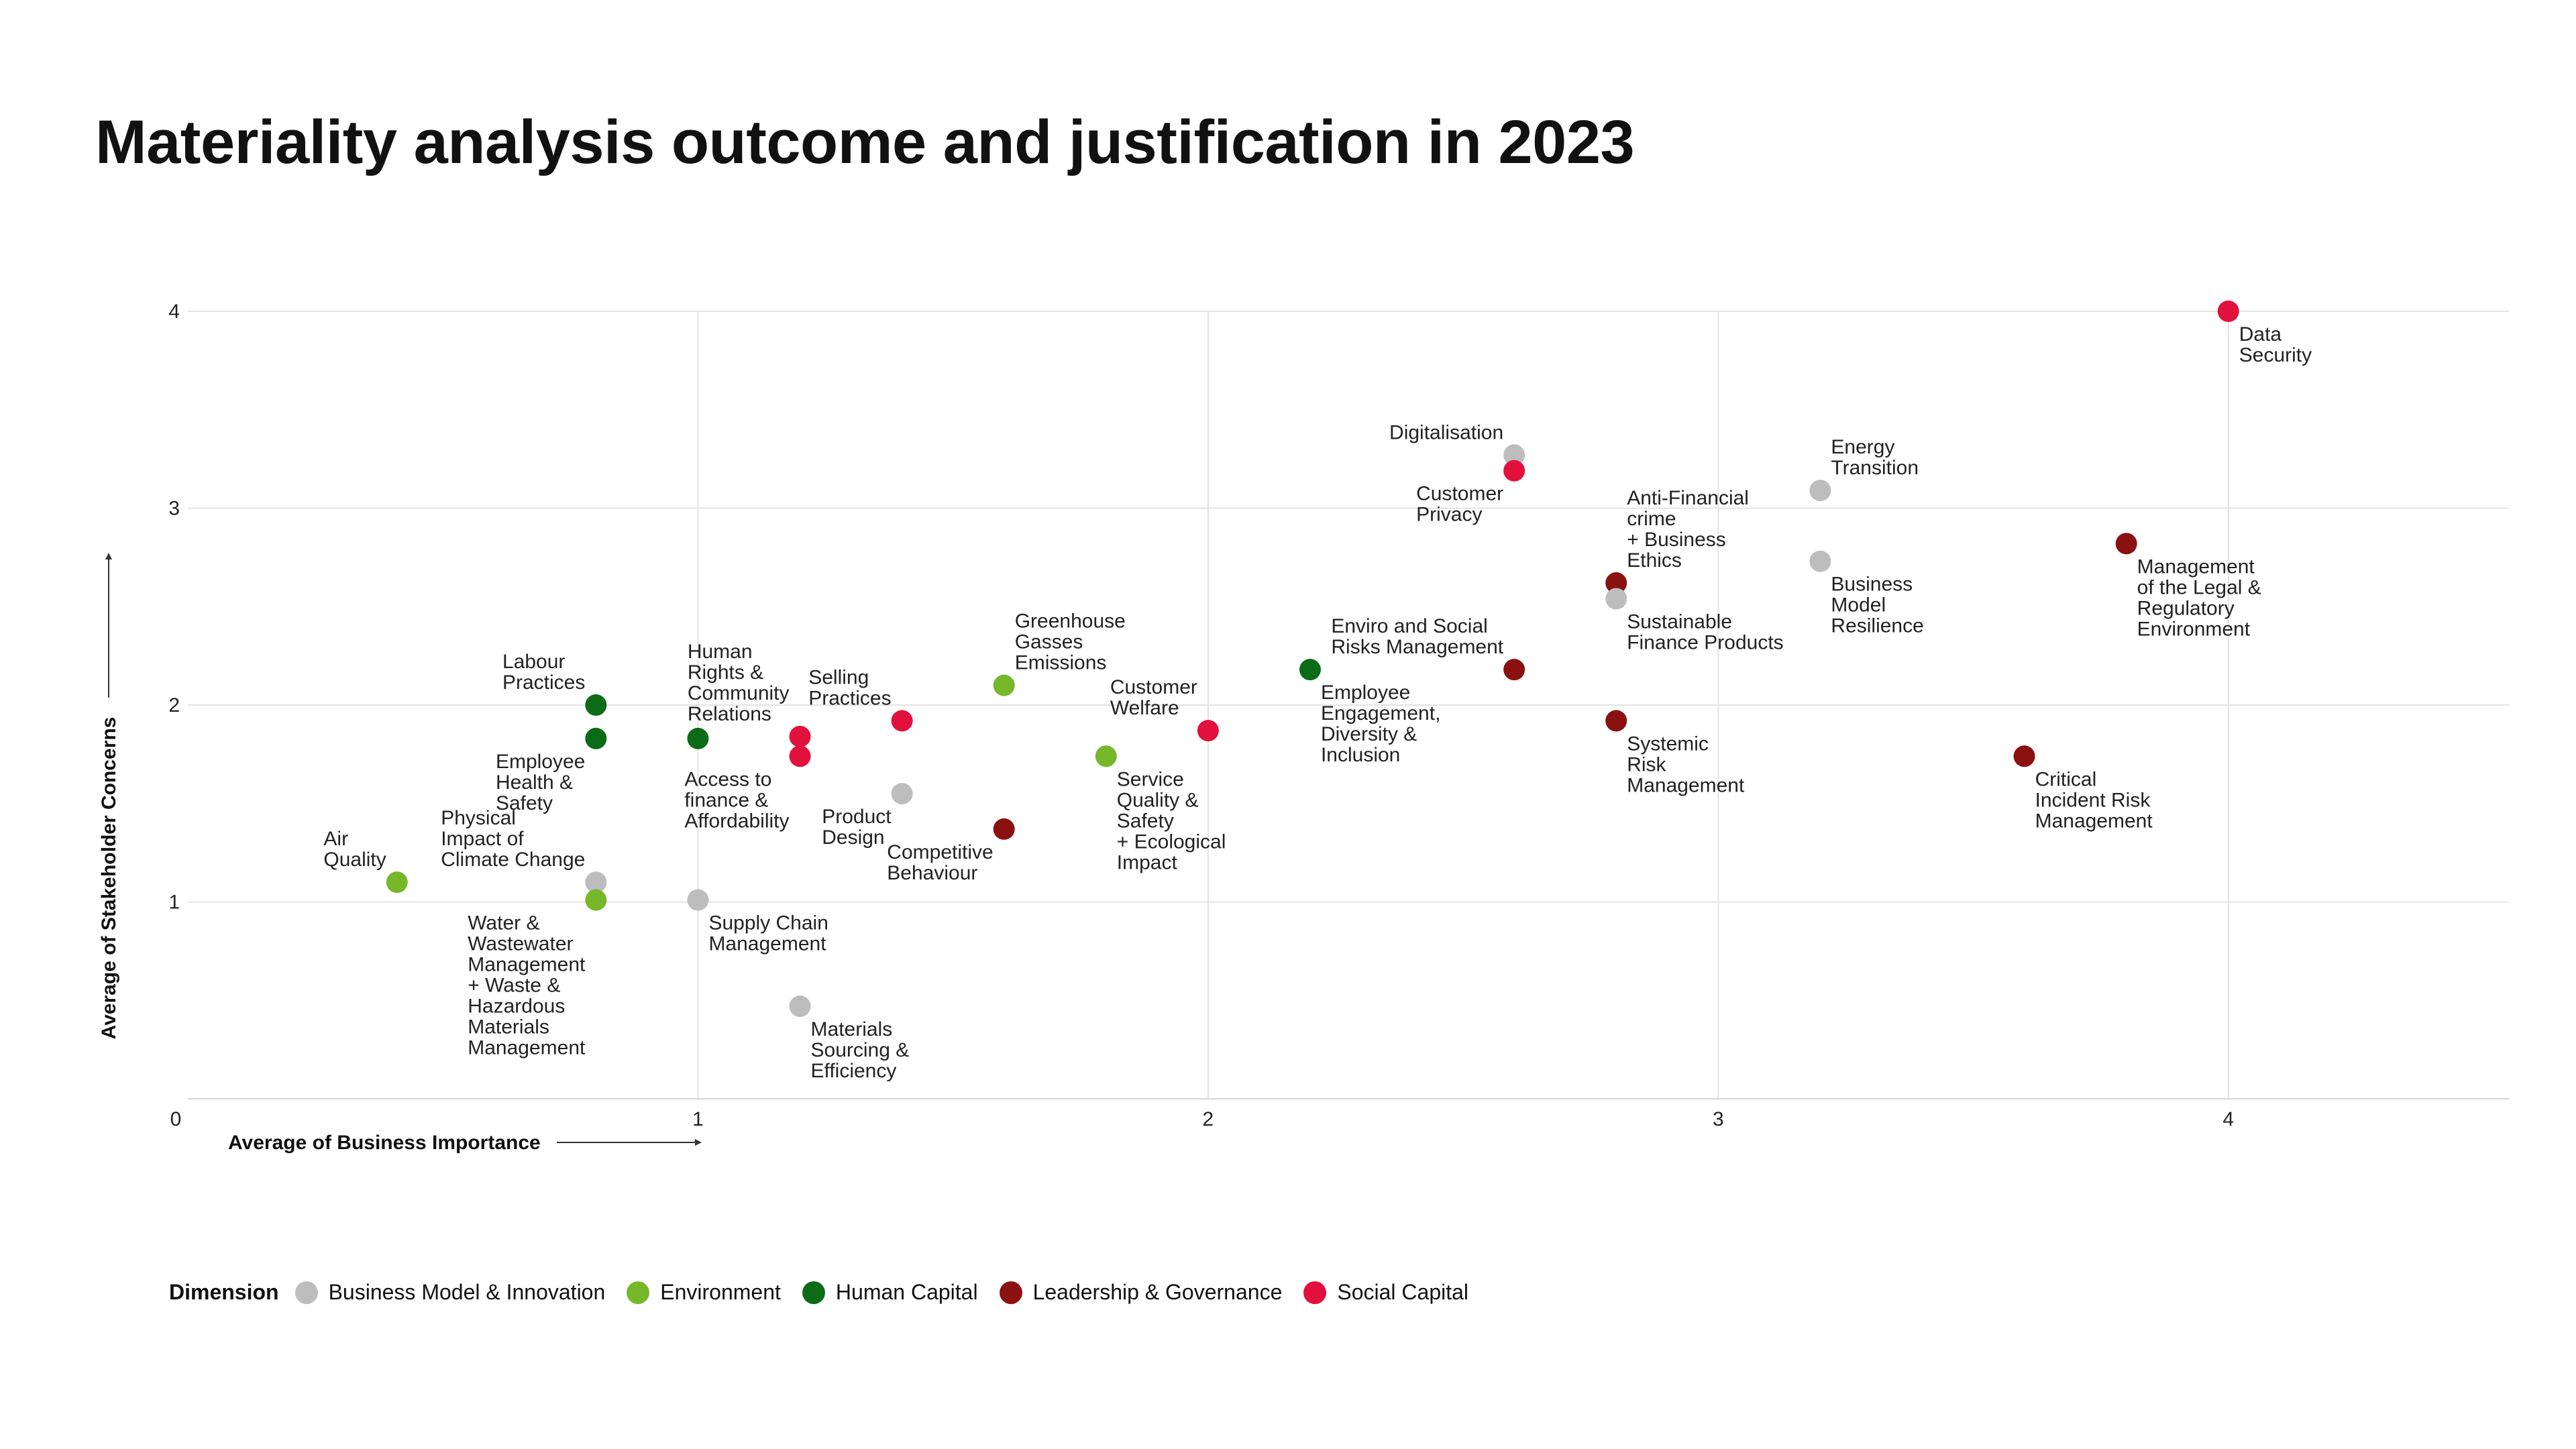 The width and height of the screenshot is (2576, 1449). What do you see at coordinates (940, 862) in the screenshot?
I see `point-label: Competitive Behaviour` at bounding box center [940, 862].